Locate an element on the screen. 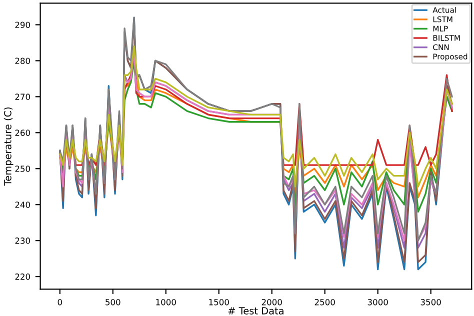 This screenshot has width=474, height=316. y-tick-label: 260 is located at coordinates (22, 133).